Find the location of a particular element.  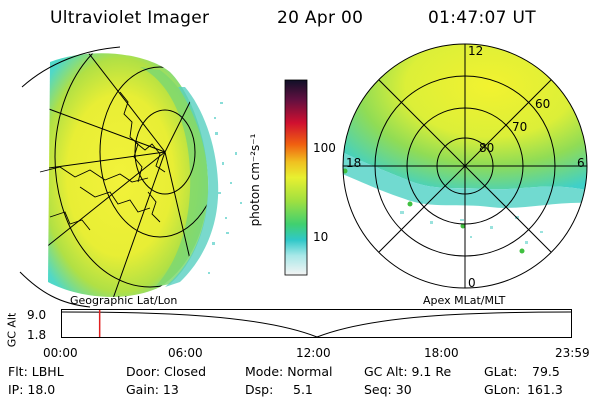

mlt-label-6: 6 is located at coordinates (581, 163).